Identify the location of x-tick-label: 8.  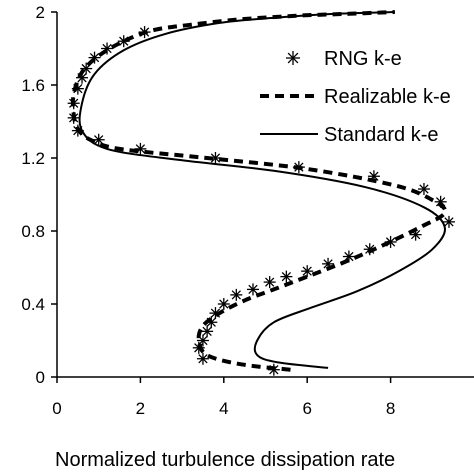
(390, 408).